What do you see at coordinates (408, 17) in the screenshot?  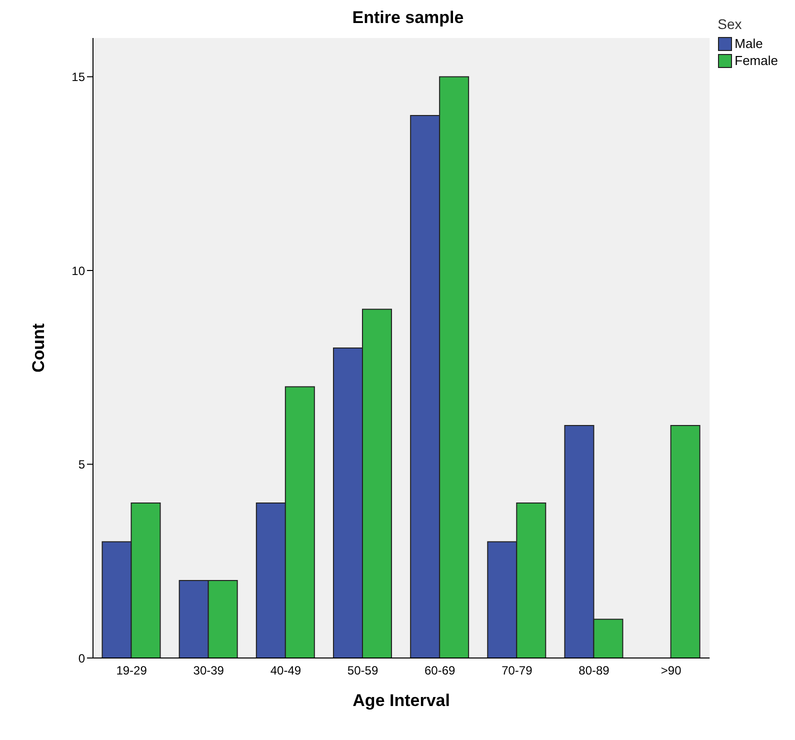 I see `chart-title: Entire sample` at bounding box center [408, 17].